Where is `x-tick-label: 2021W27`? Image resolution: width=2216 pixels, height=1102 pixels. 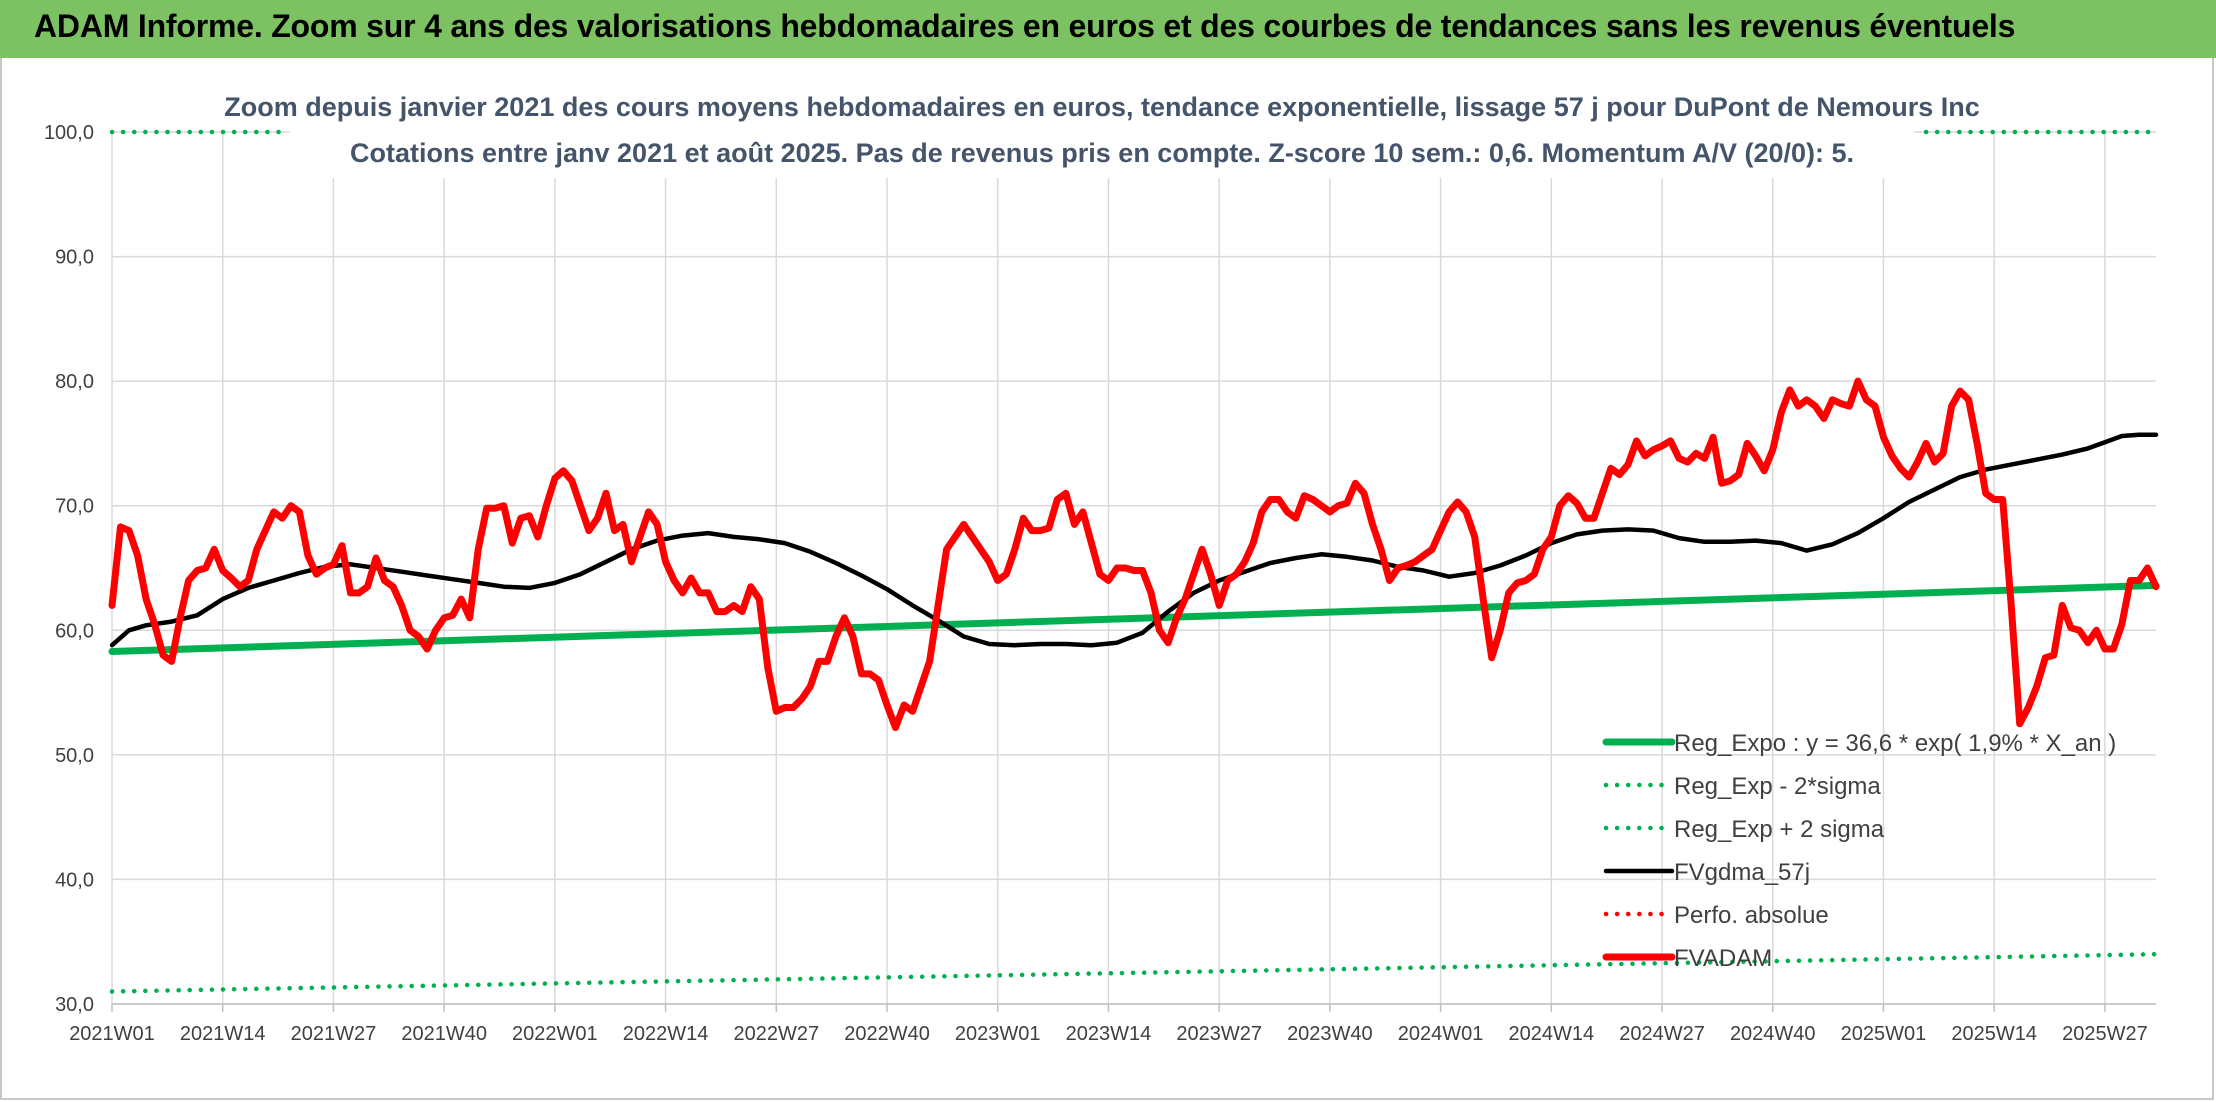 x-tick-label: 2021W27 is located at coordinates (334, 1034).